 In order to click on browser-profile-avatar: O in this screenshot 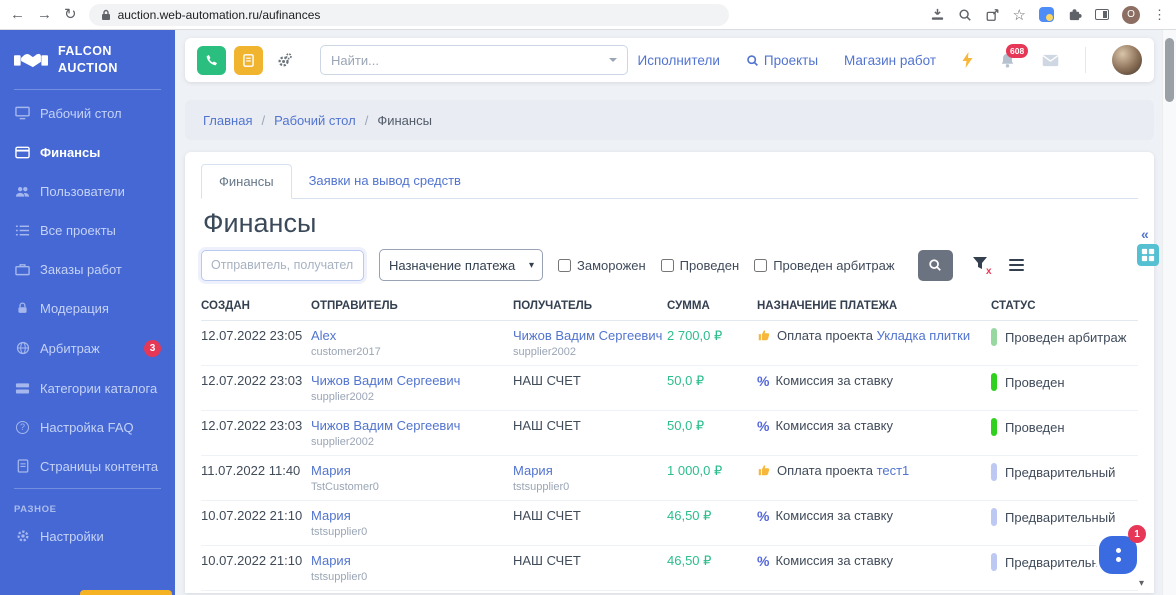, I will do `click(1131, 14)`.